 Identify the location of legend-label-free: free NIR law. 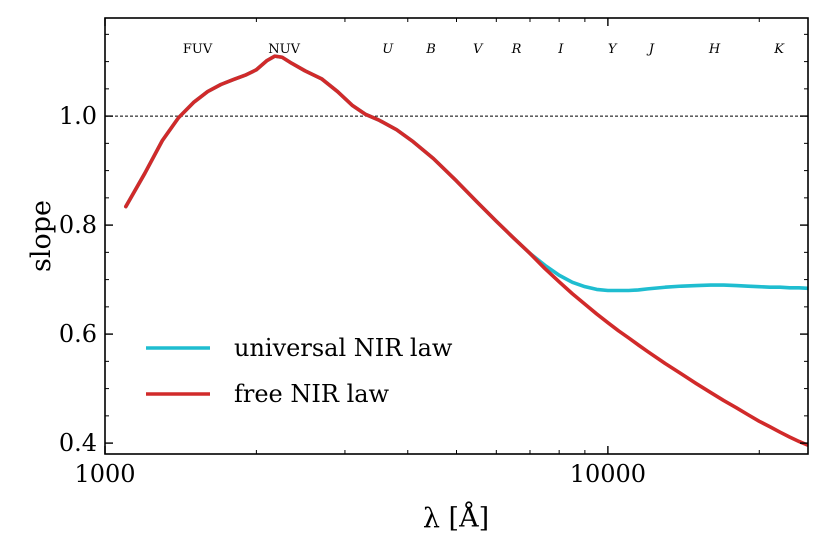
(312, 394).